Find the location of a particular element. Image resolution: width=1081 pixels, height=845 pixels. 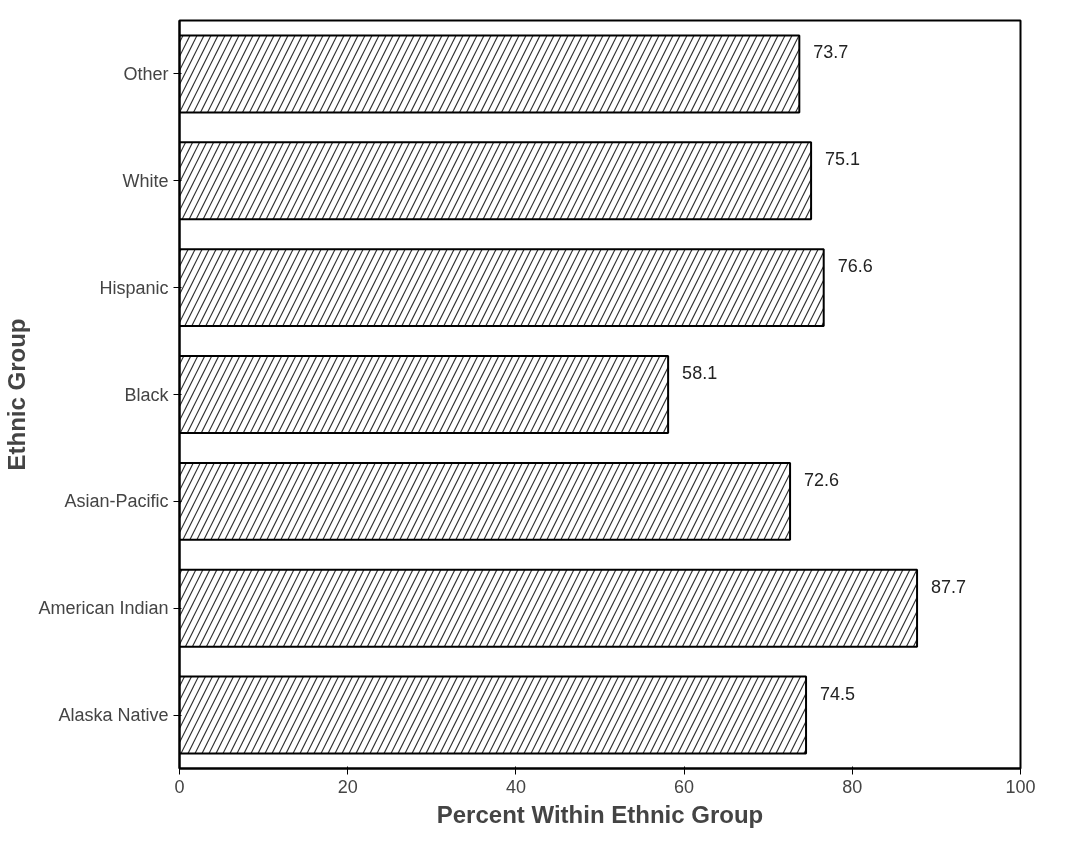

data-label: 75.1 is located at coordinates (843, 159).